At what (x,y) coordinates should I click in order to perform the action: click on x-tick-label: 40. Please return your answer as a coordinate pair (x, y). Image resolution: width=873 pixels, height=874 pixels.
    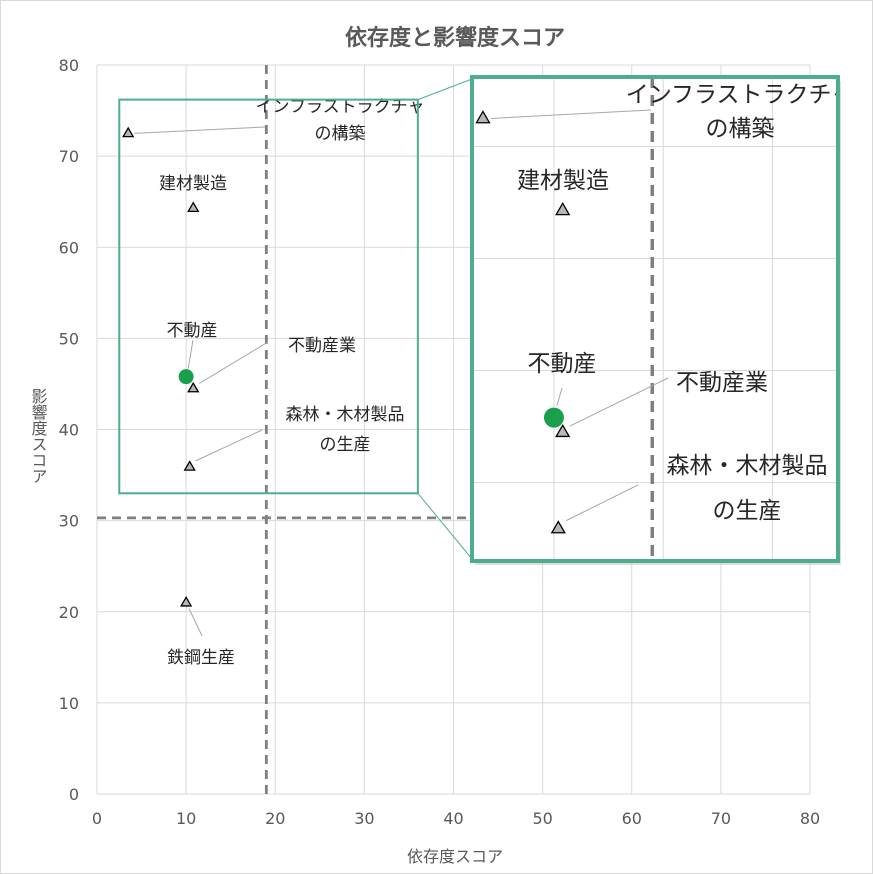
    Looking at the image, I should click on (453, 818).